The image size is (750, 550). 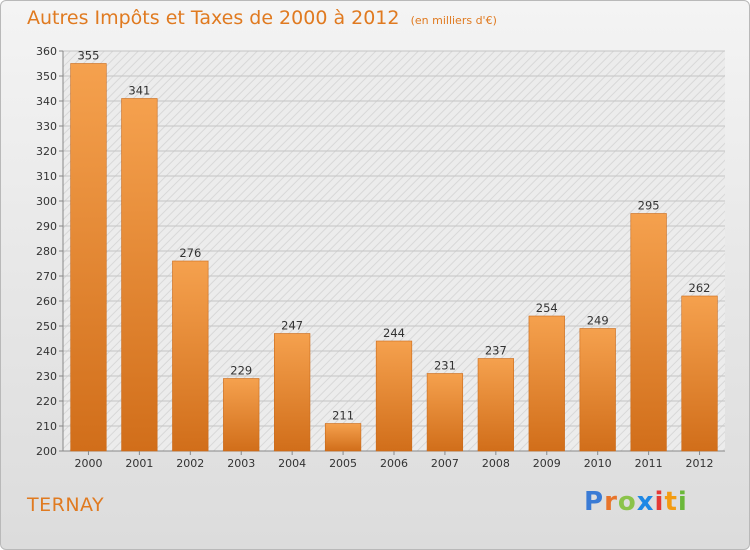 I want to click on x-tick-label: 2001, so click(x=139, y=463).